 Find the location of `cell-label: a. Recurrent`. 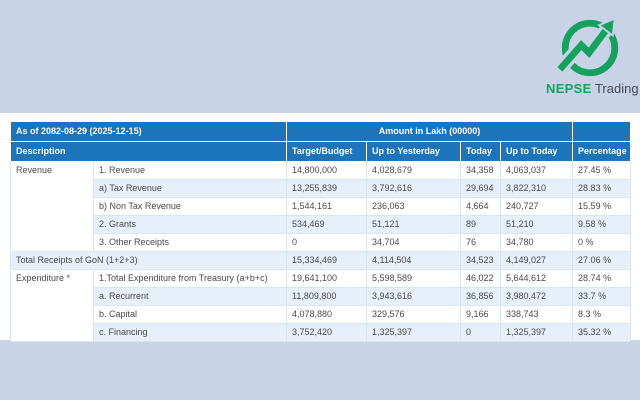

cell-label: a. Recurrent is located at coordinates (190, 296).